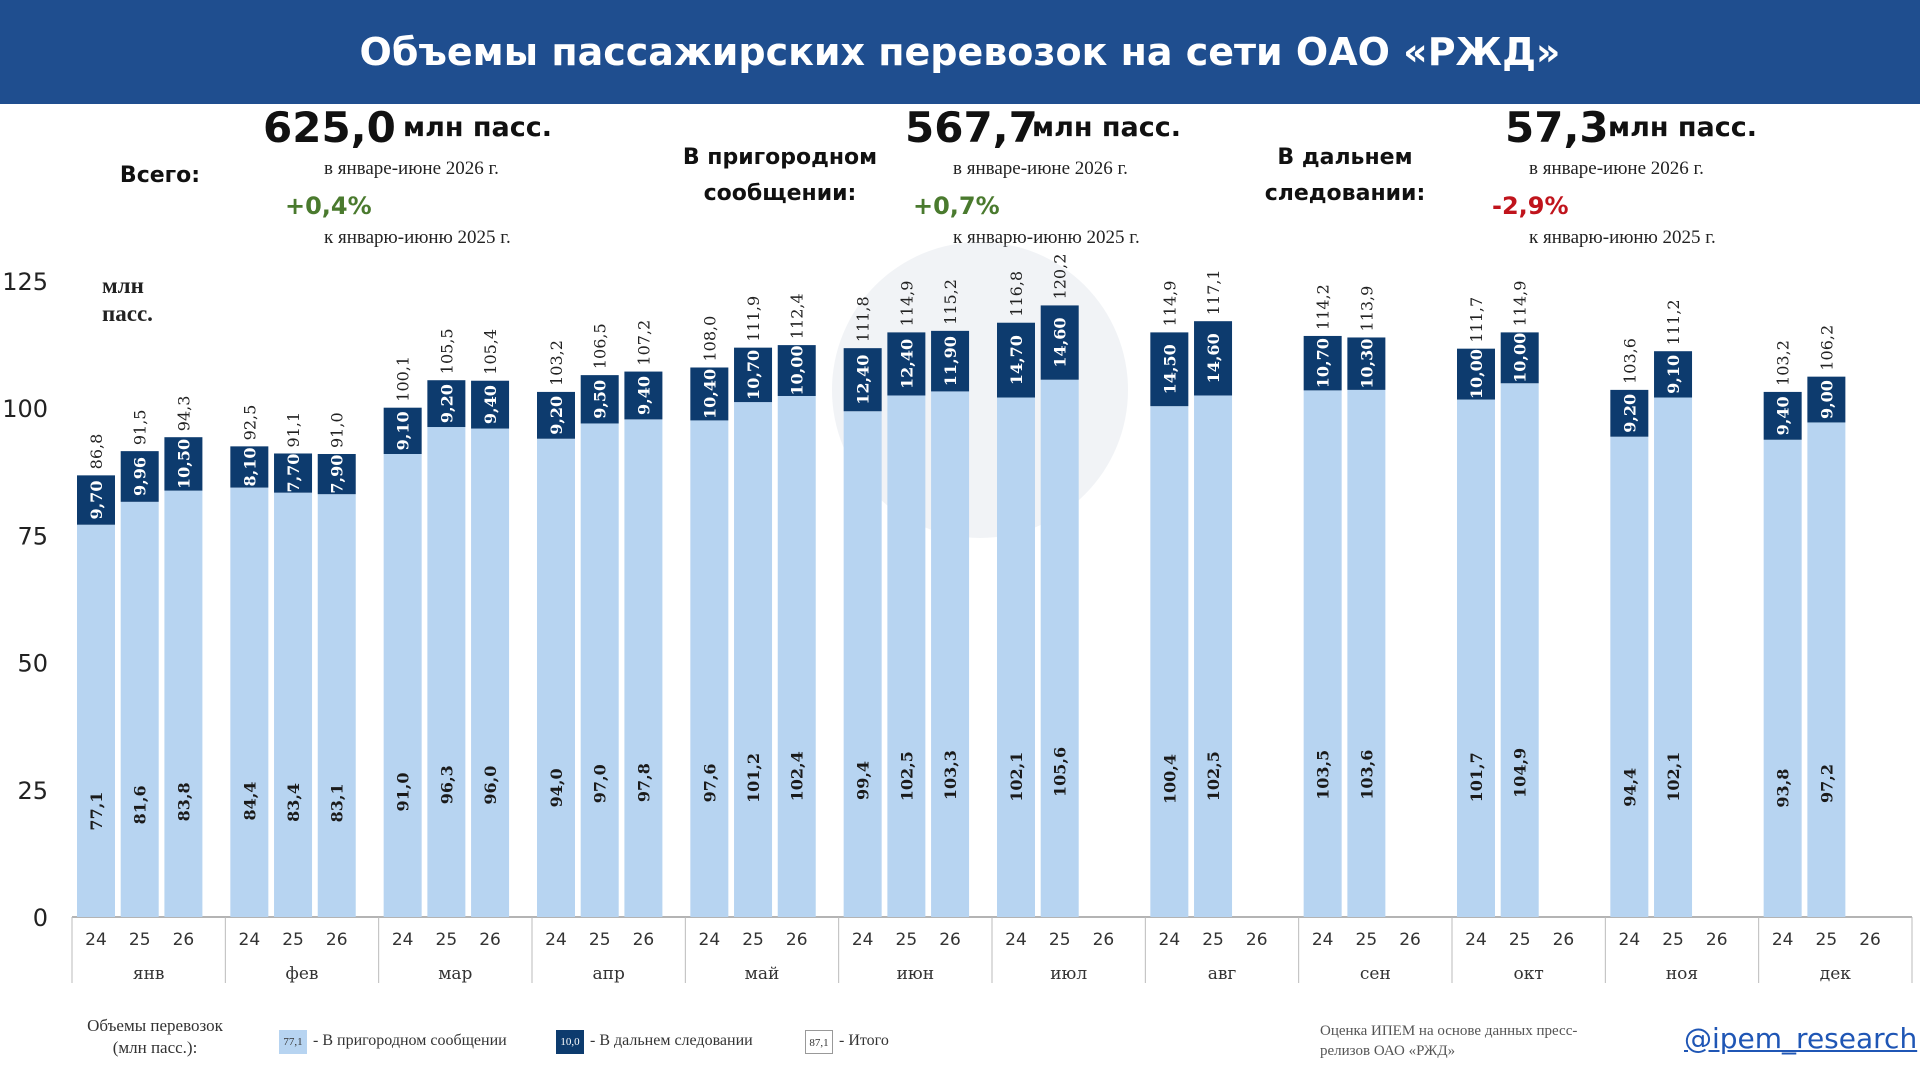 The image size is (1920, 1080). I want to click on data-label-suburban: 83,8, so click(183, 801).